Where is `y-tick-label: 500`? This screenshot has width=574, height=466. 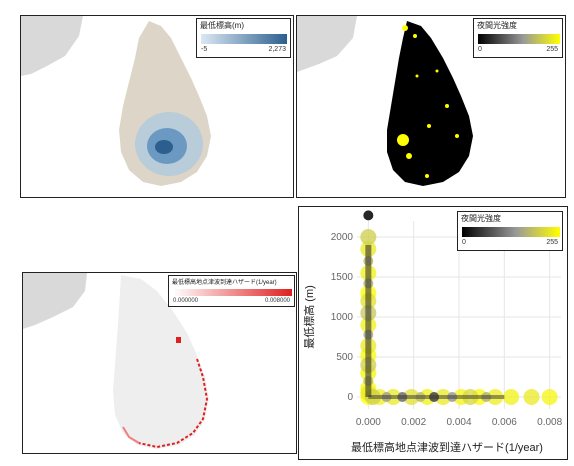 y-tick-label: 500 is located at coordinates (344, 357).